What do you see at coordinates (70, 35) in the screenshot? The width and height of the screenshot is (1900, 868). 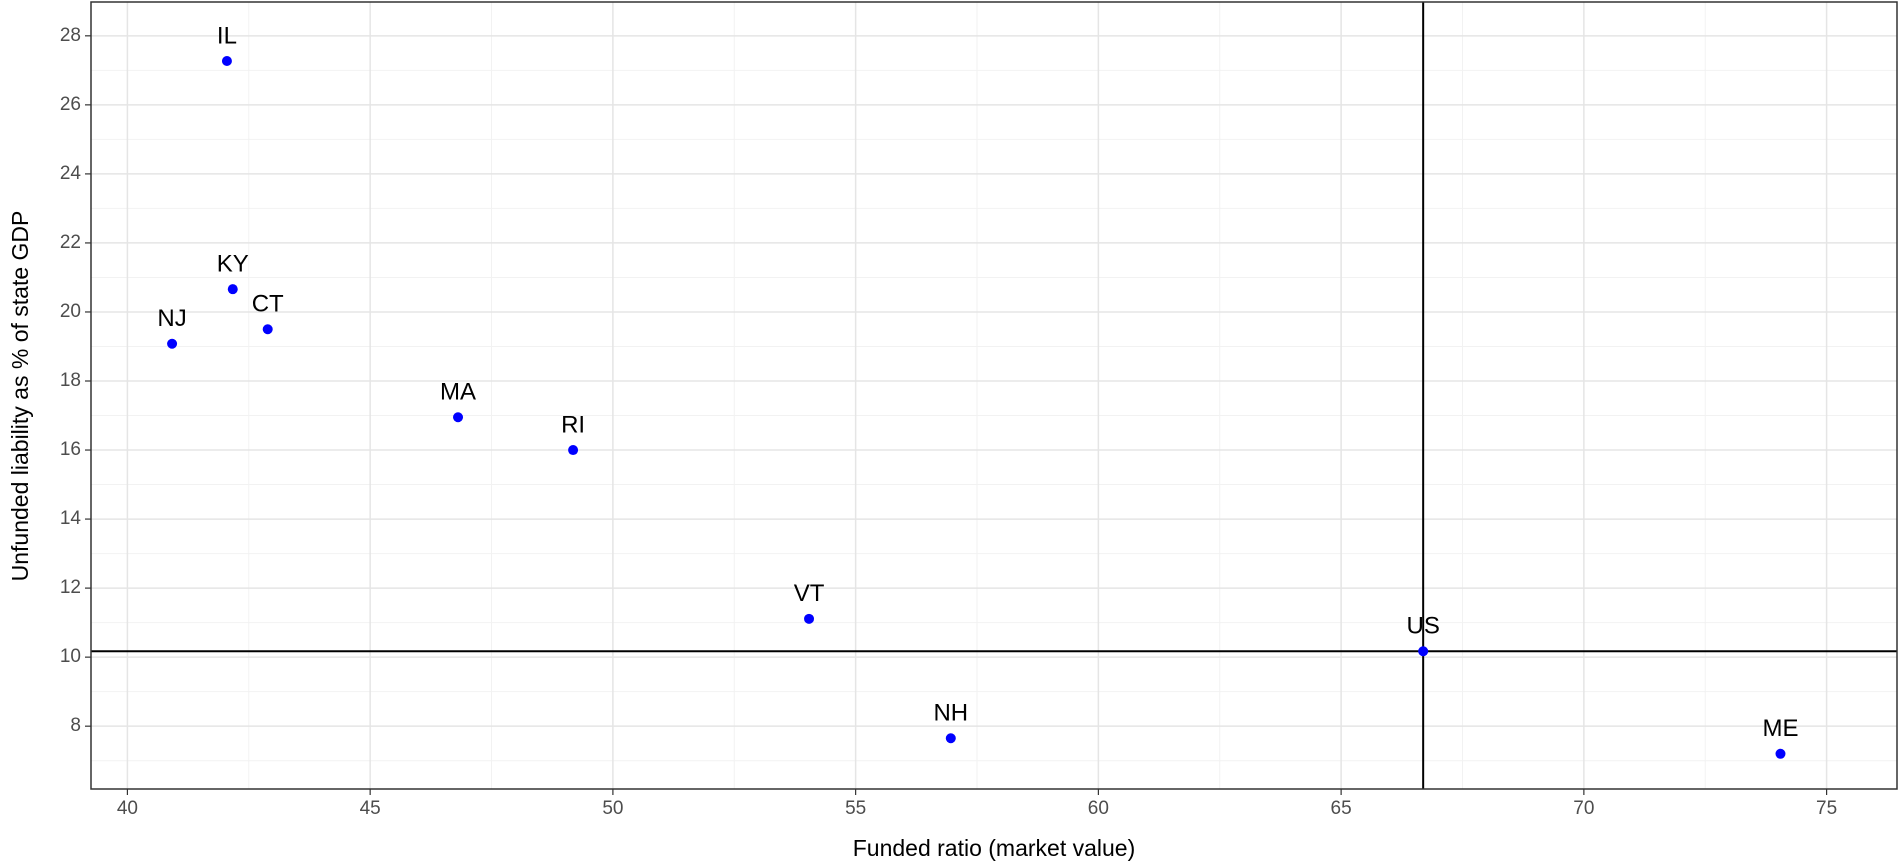 I see `y-tick-label: 28` at bounding box center [70, 35].